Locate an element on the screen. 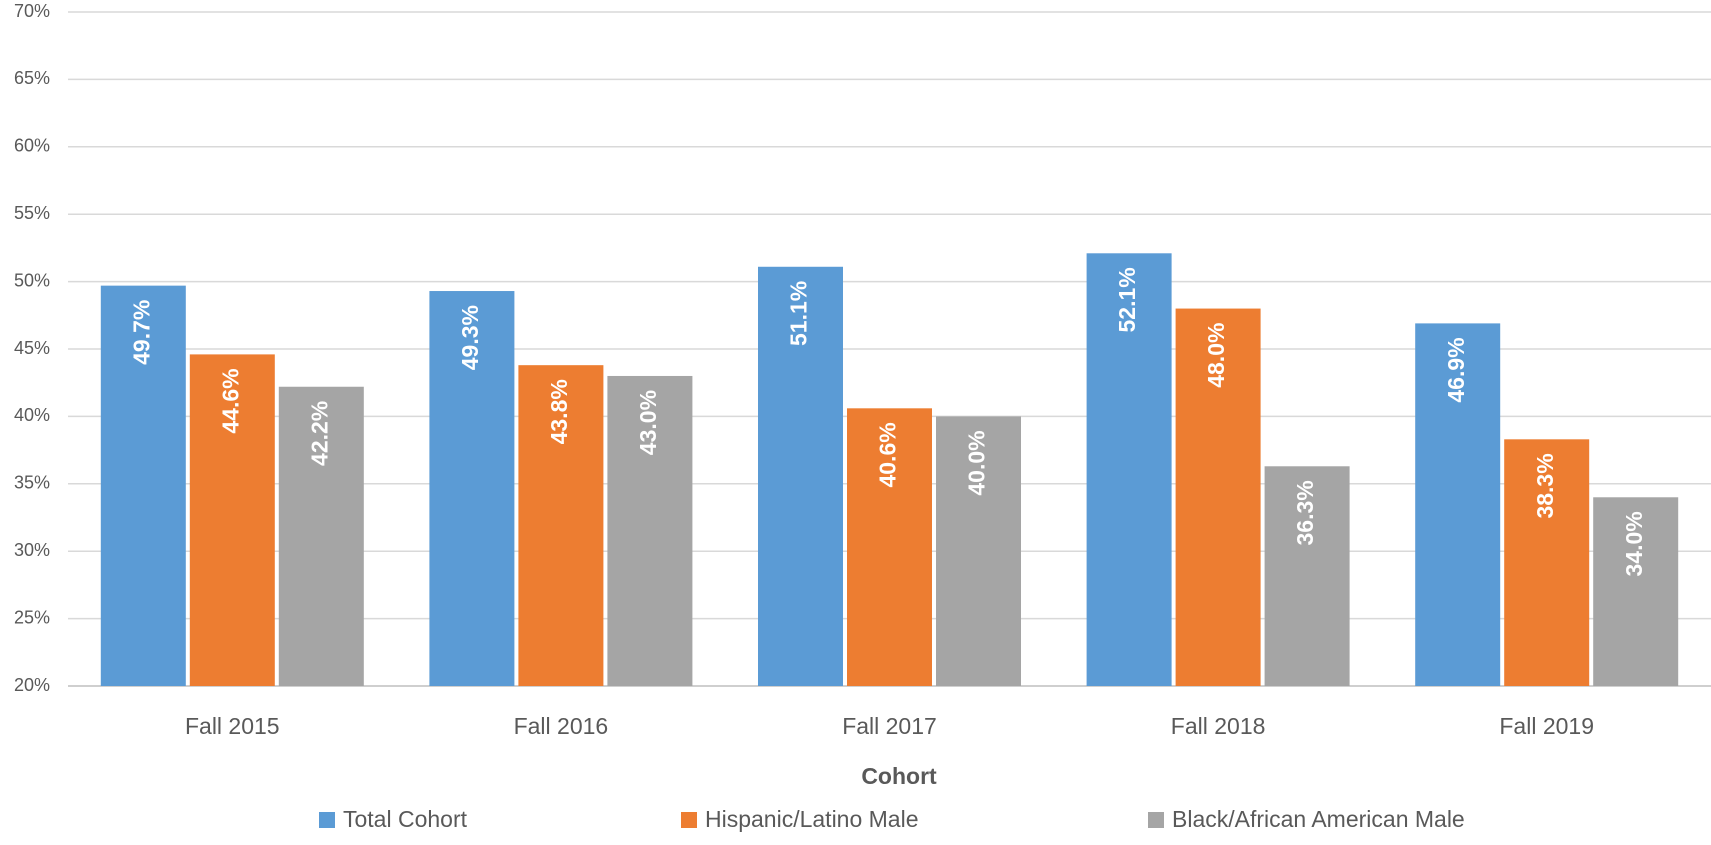  y-tick-label: 70% is located at coordinates (32, 11).